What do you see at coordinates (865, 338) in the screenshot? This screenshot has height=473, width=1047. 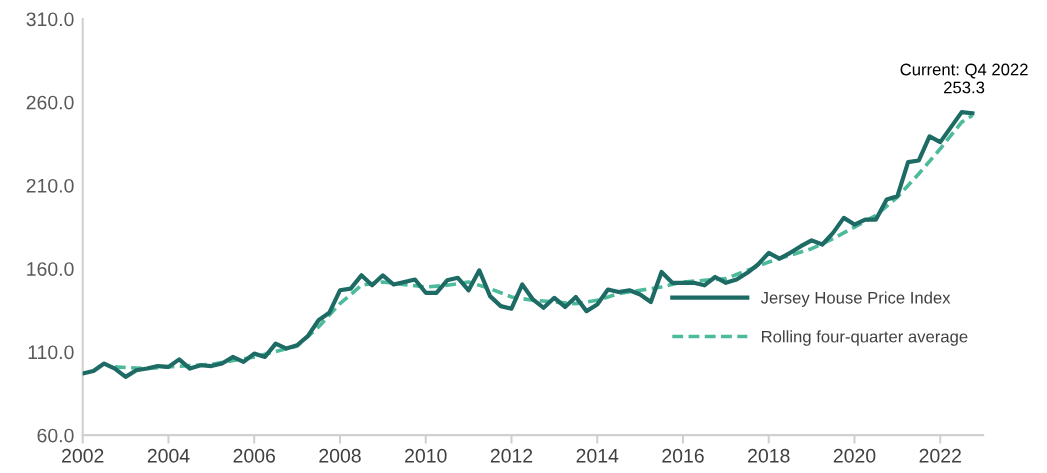 I see `legend-label: Rolling four-quarter average` at bounding box center [865, 338].